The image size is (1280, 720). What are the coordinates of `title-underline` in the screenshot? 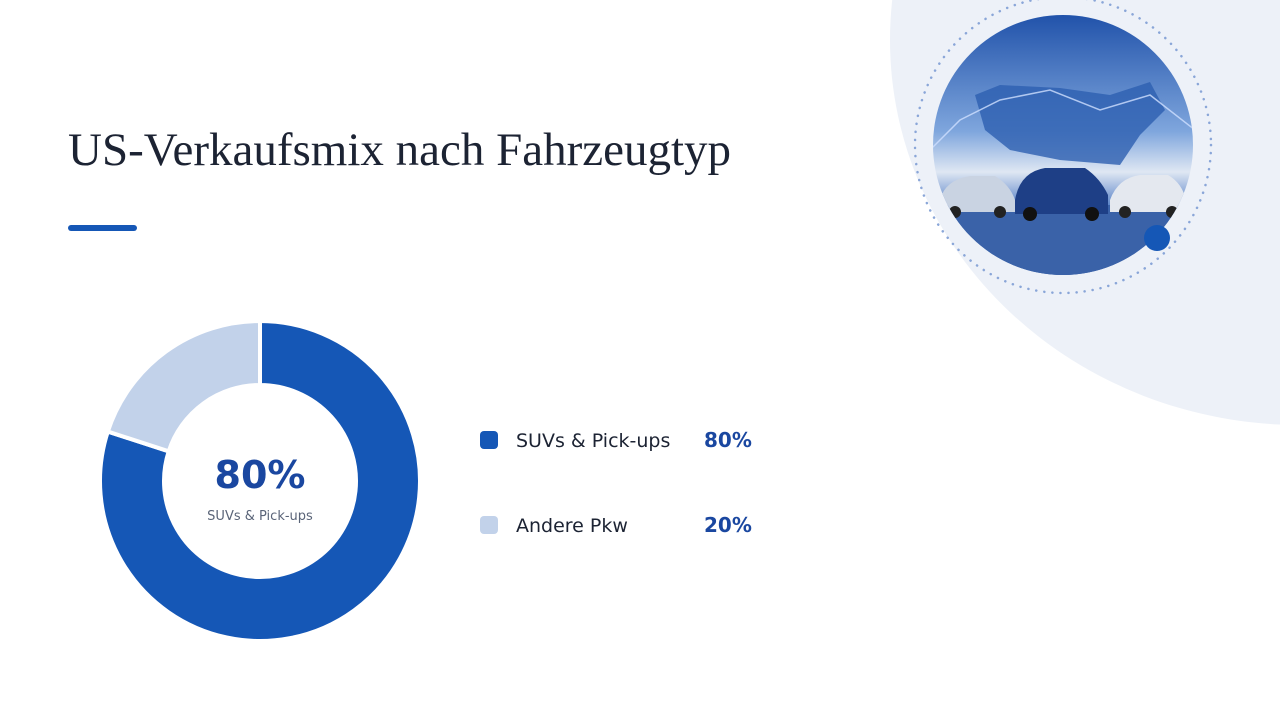 It's located at (102, 228).